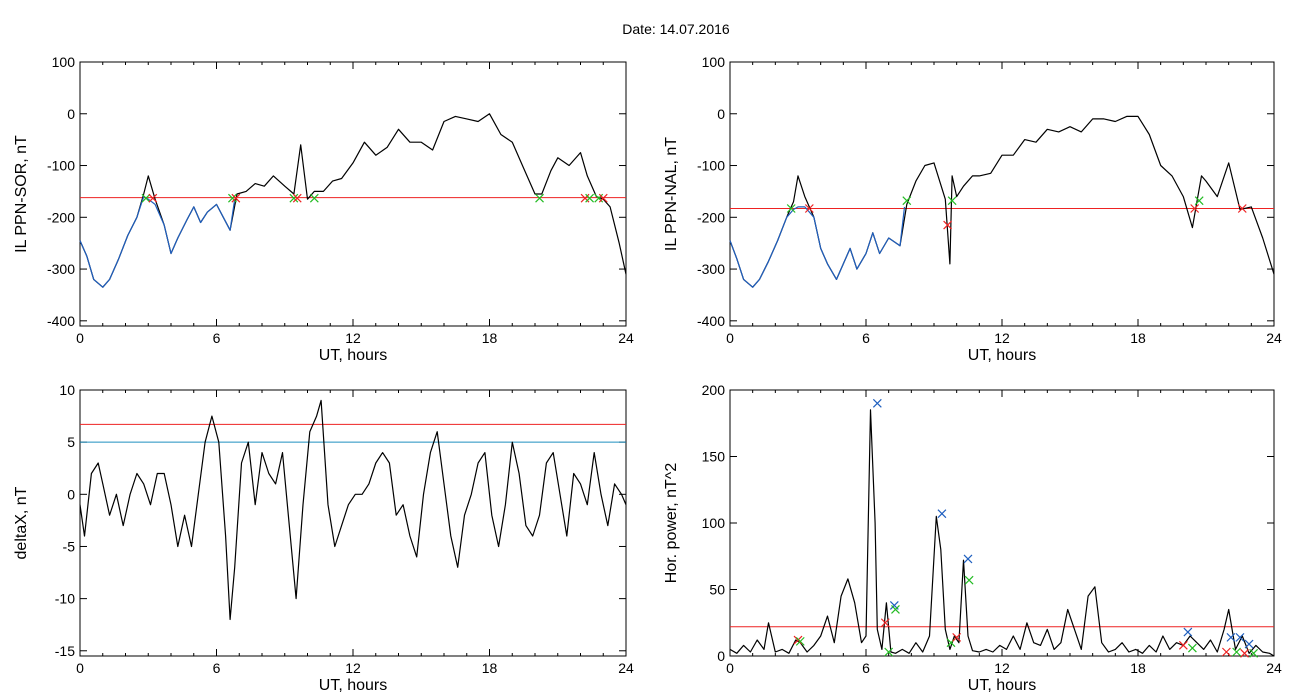 This screenshot has height=700, width=1300. What do you see at coordinates (671, 194) in the screenshot?
I see `y-axis-label: IL PPN-NAL, nT` at bounding box center [671, 194].